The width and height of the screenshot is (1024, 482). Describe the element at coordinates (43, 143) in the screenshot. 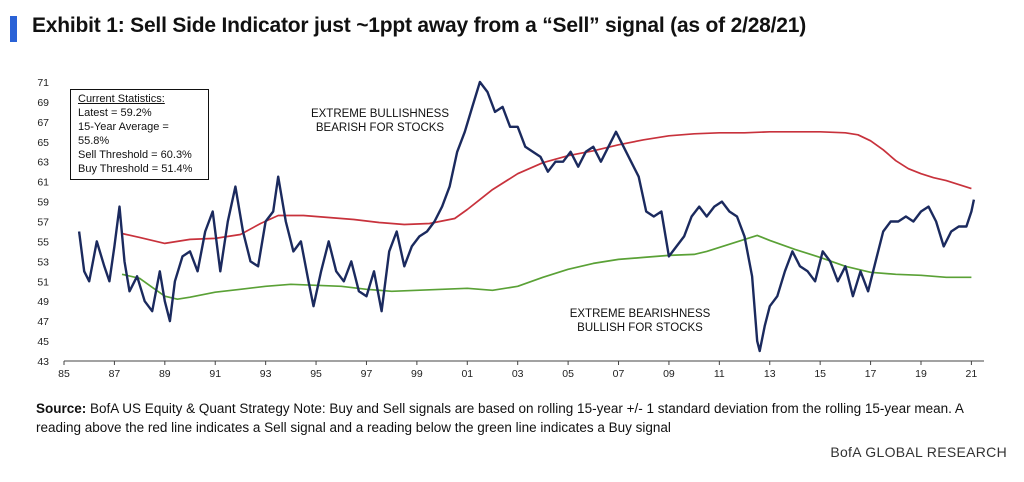

I see `y-tick-label: 65` at that location.